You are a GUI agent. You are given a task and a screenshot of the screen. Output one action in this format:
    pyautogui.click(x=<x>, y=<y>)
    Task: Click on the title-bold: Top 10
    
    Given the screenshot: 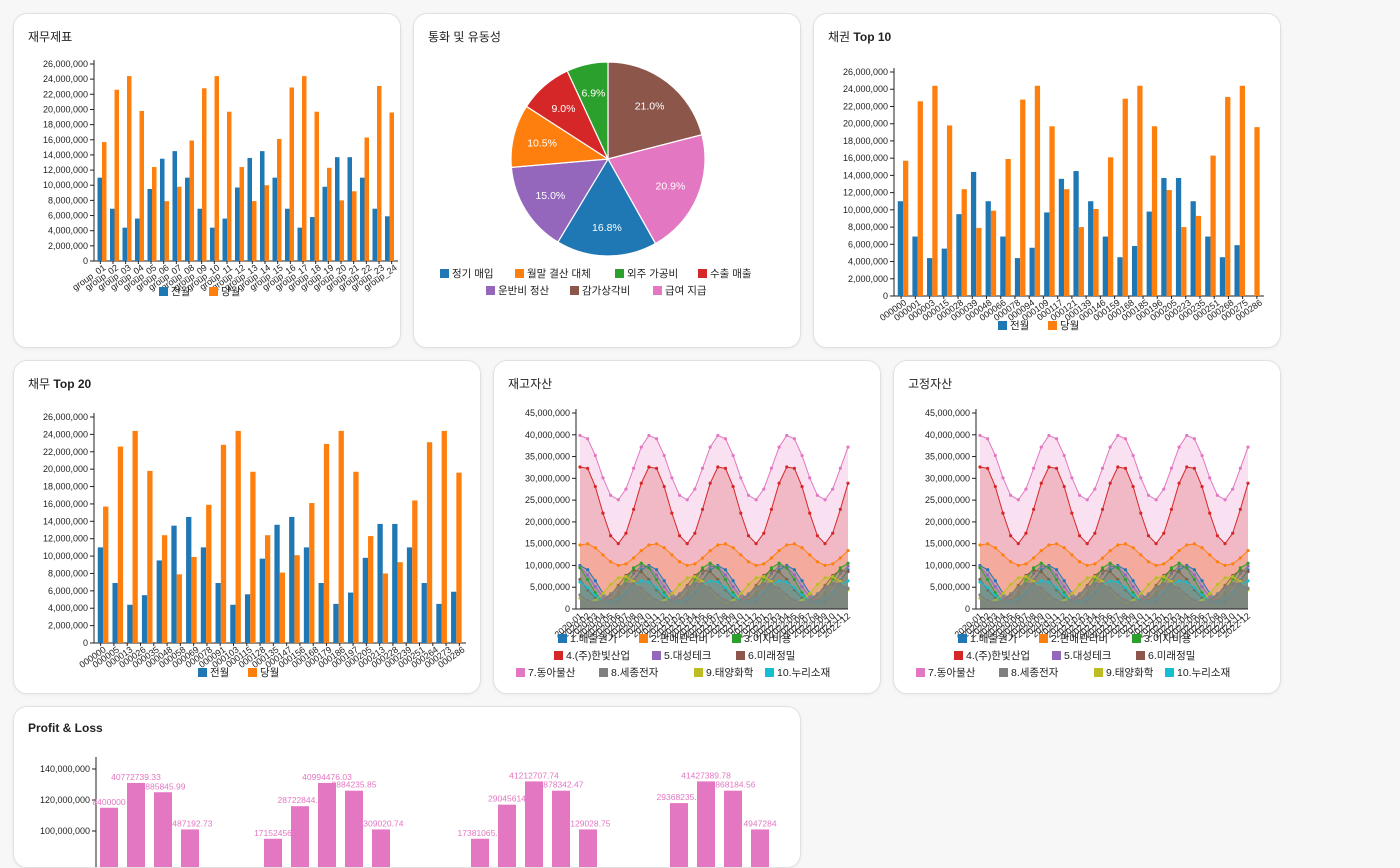 What is the action you would take?
    pyautogui.click(x=872, y=37)
    